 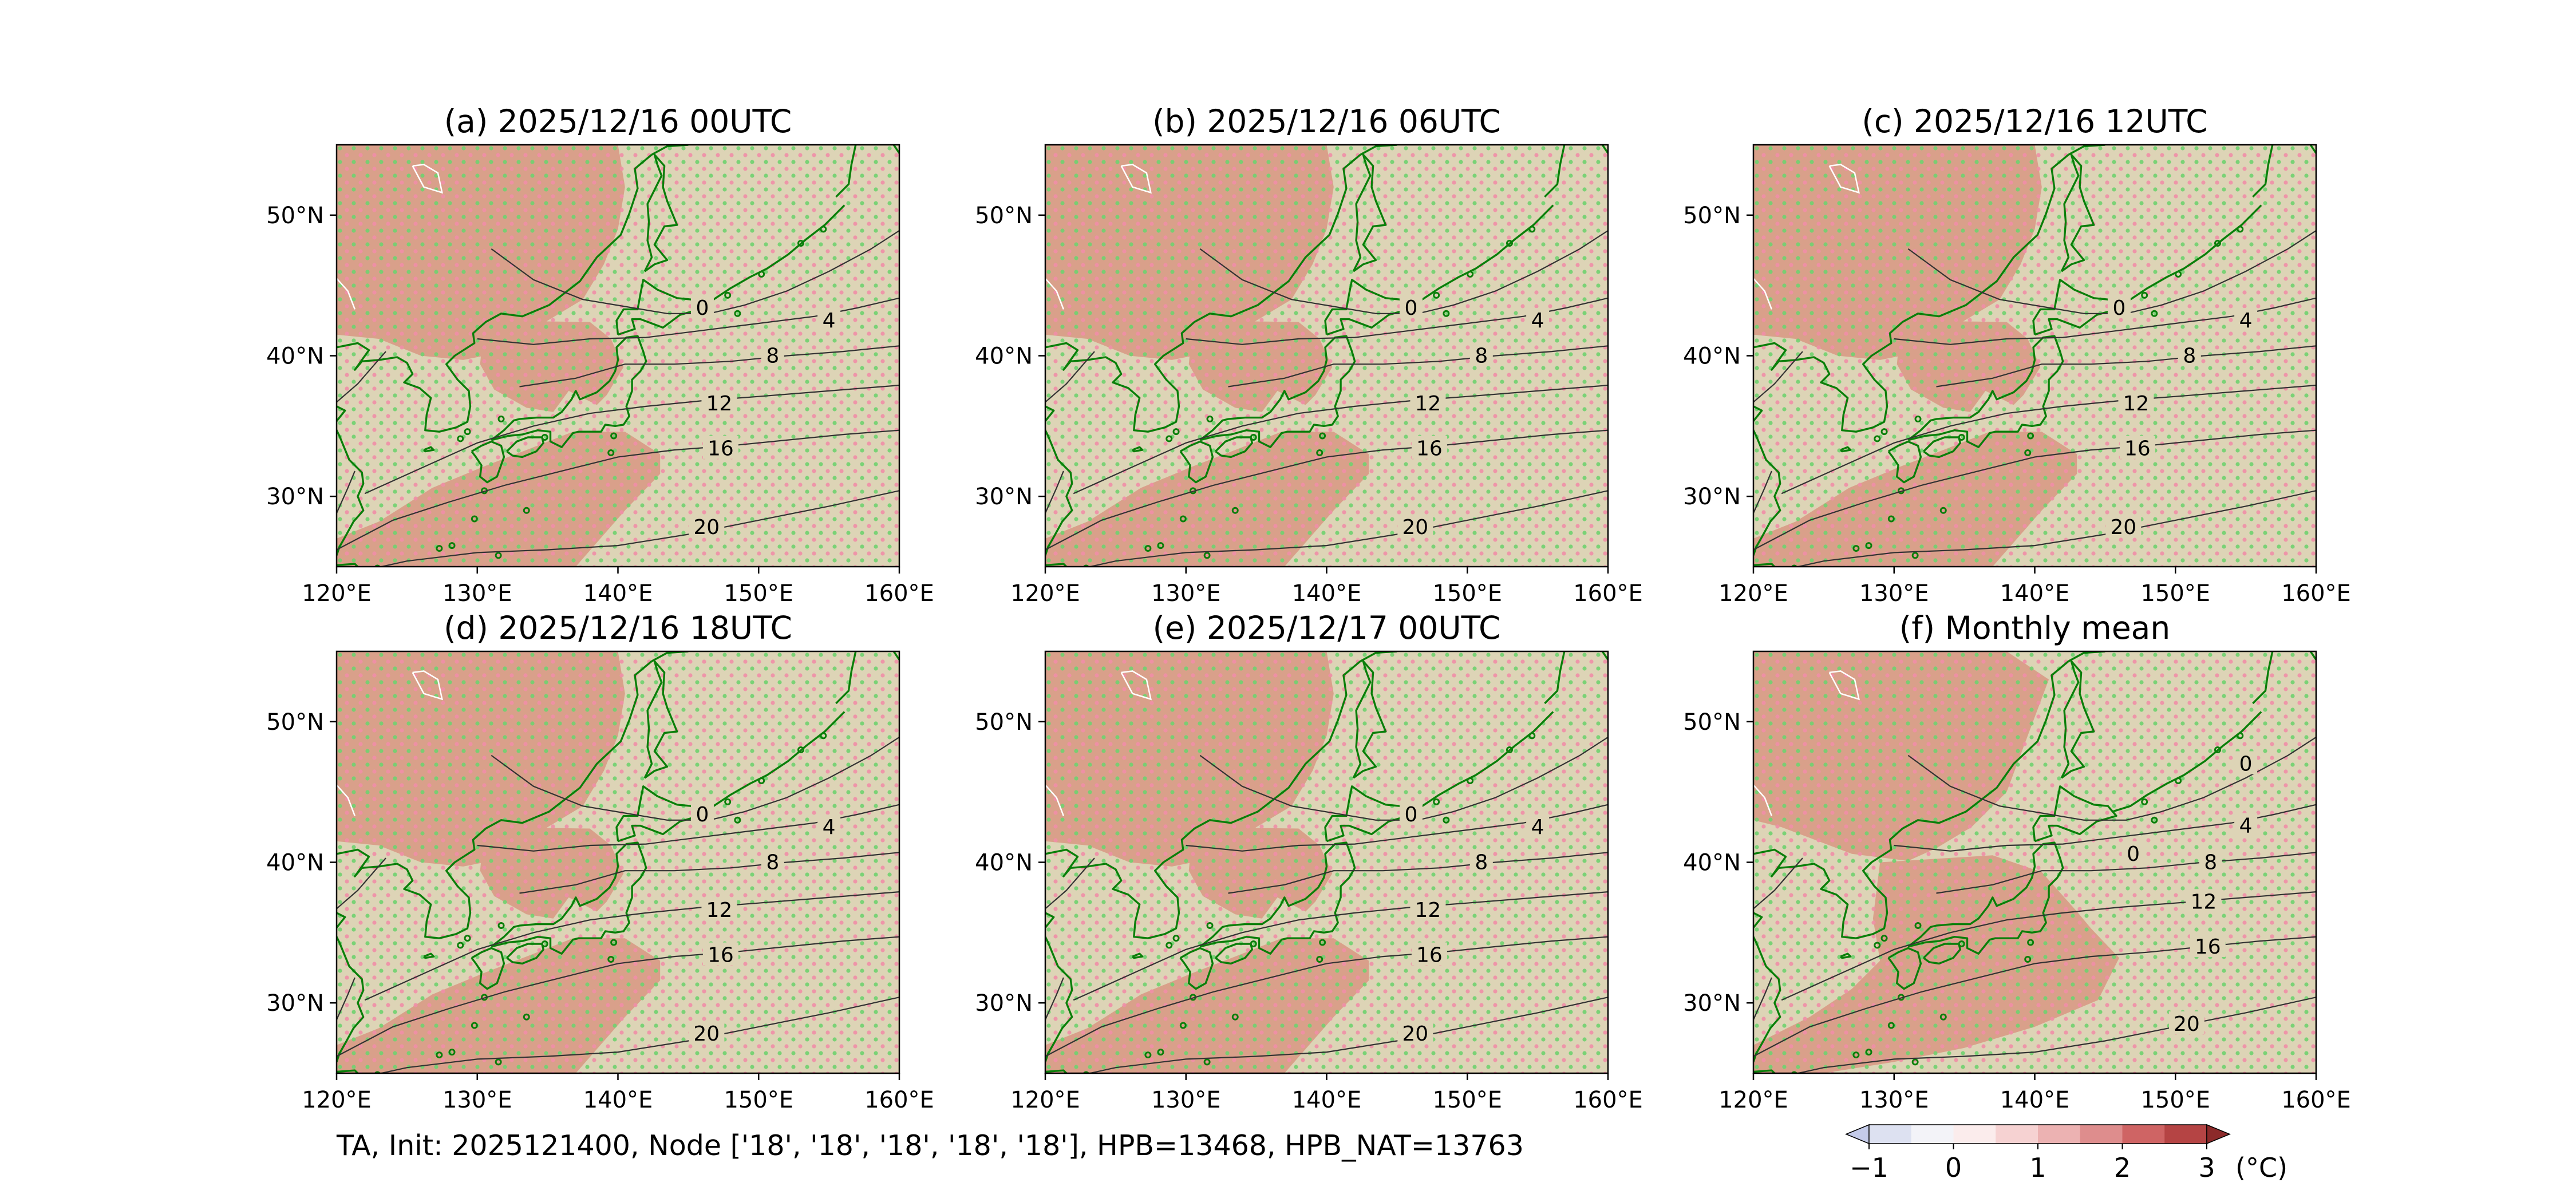 I want to click on contour-label: 4, so click(x=829, y=828).